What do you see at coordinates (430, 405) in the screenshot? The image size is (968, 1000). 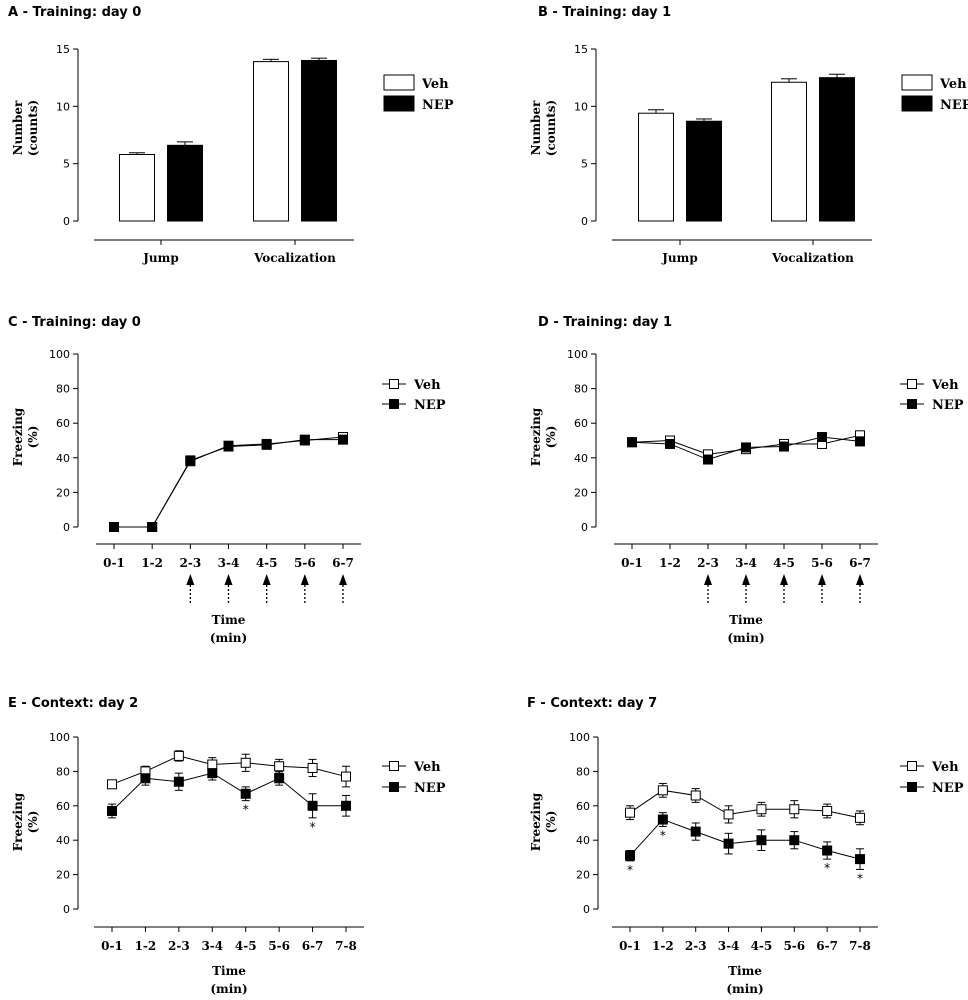 I see `legend-label-nep: NEP` at bounding box center [430, 405].